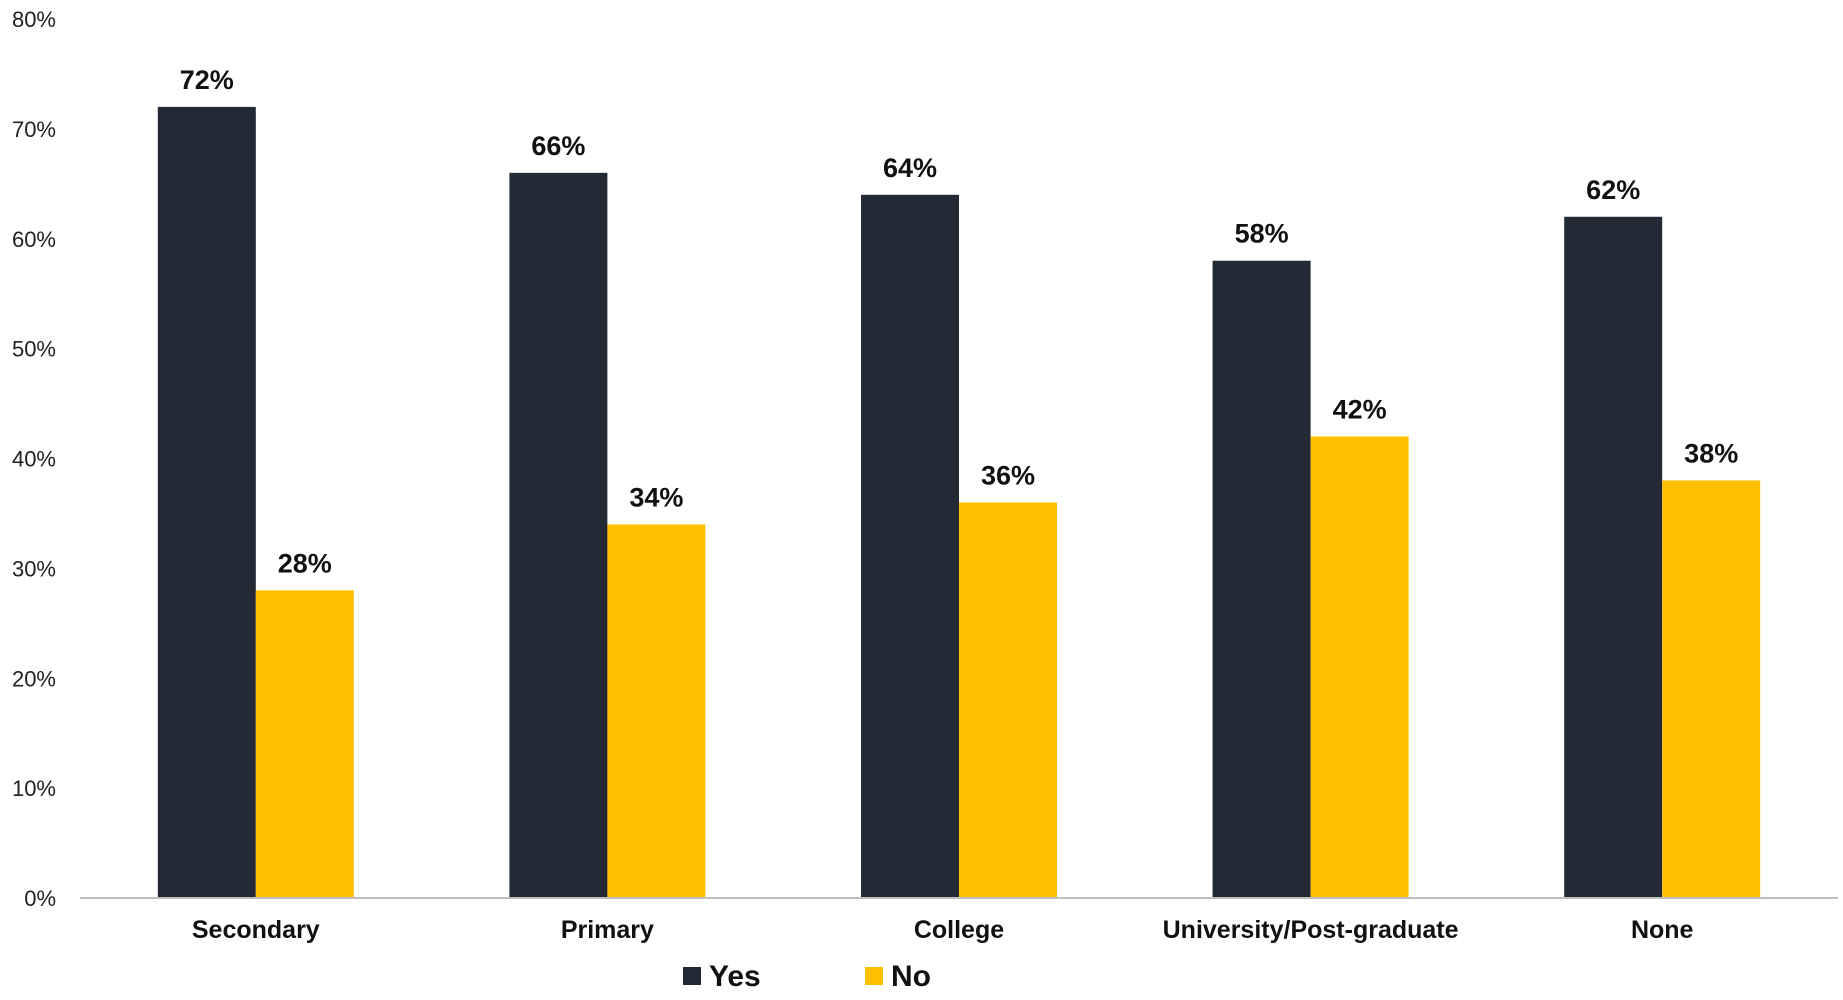  I want to click on y-axis-ticks: 0% 10% 20% 30% 40% 50% 60% 70% 80%, so click(34, 459).